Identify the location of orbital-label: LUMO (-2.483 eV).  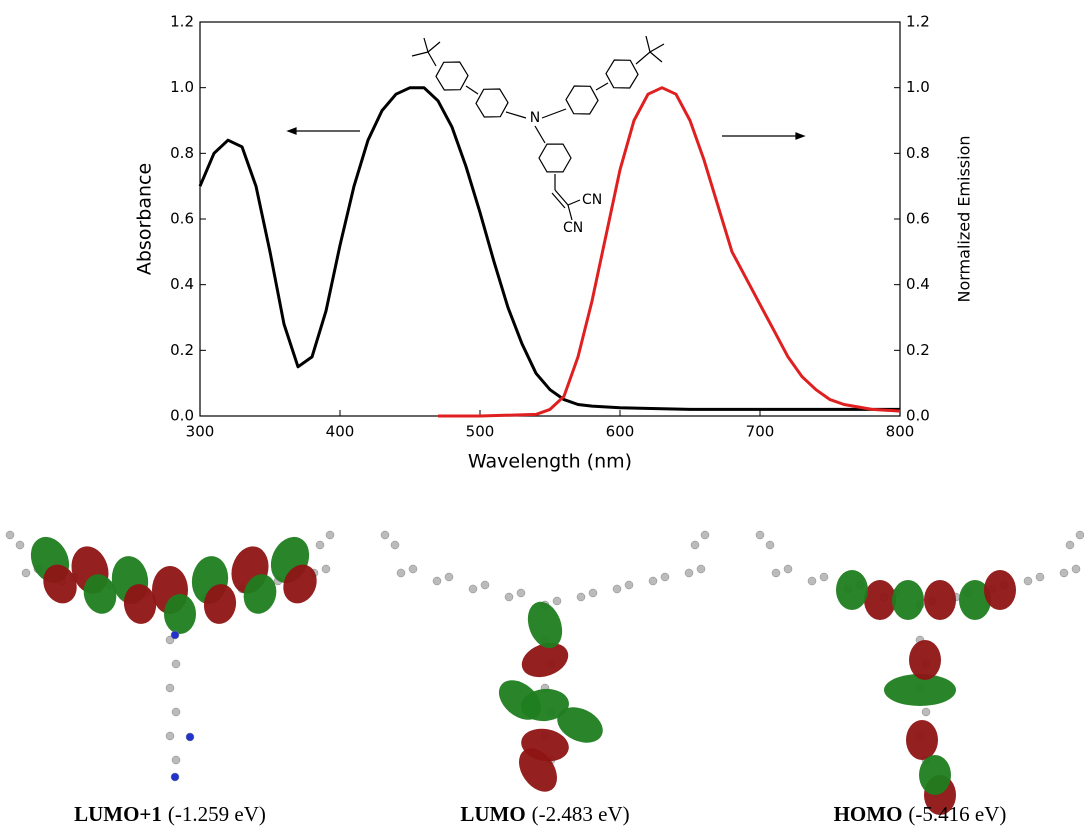
(544, 814).